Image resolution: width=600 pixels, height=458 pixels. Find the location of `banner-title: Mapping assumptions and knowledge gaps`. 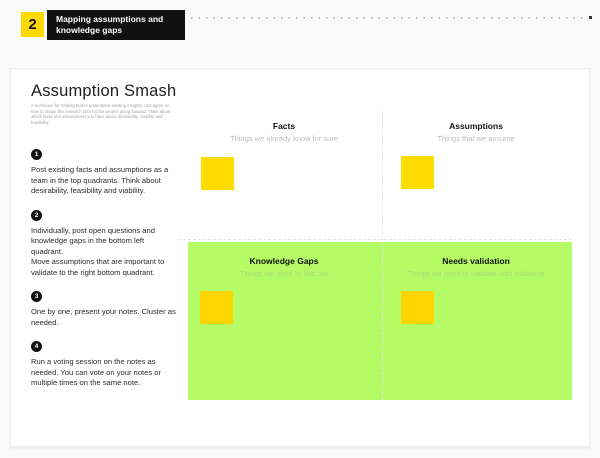

banner-title: Mapping assumptions and knowledge gaps is located at coordinates (110, 24).